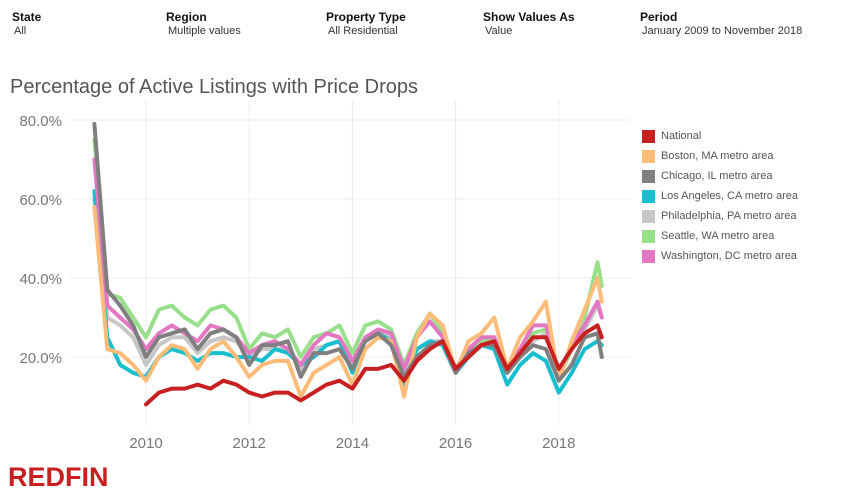  Describe the element at coordinates (681, 136) in the screenshot. I see `legend-label: National` at that location.